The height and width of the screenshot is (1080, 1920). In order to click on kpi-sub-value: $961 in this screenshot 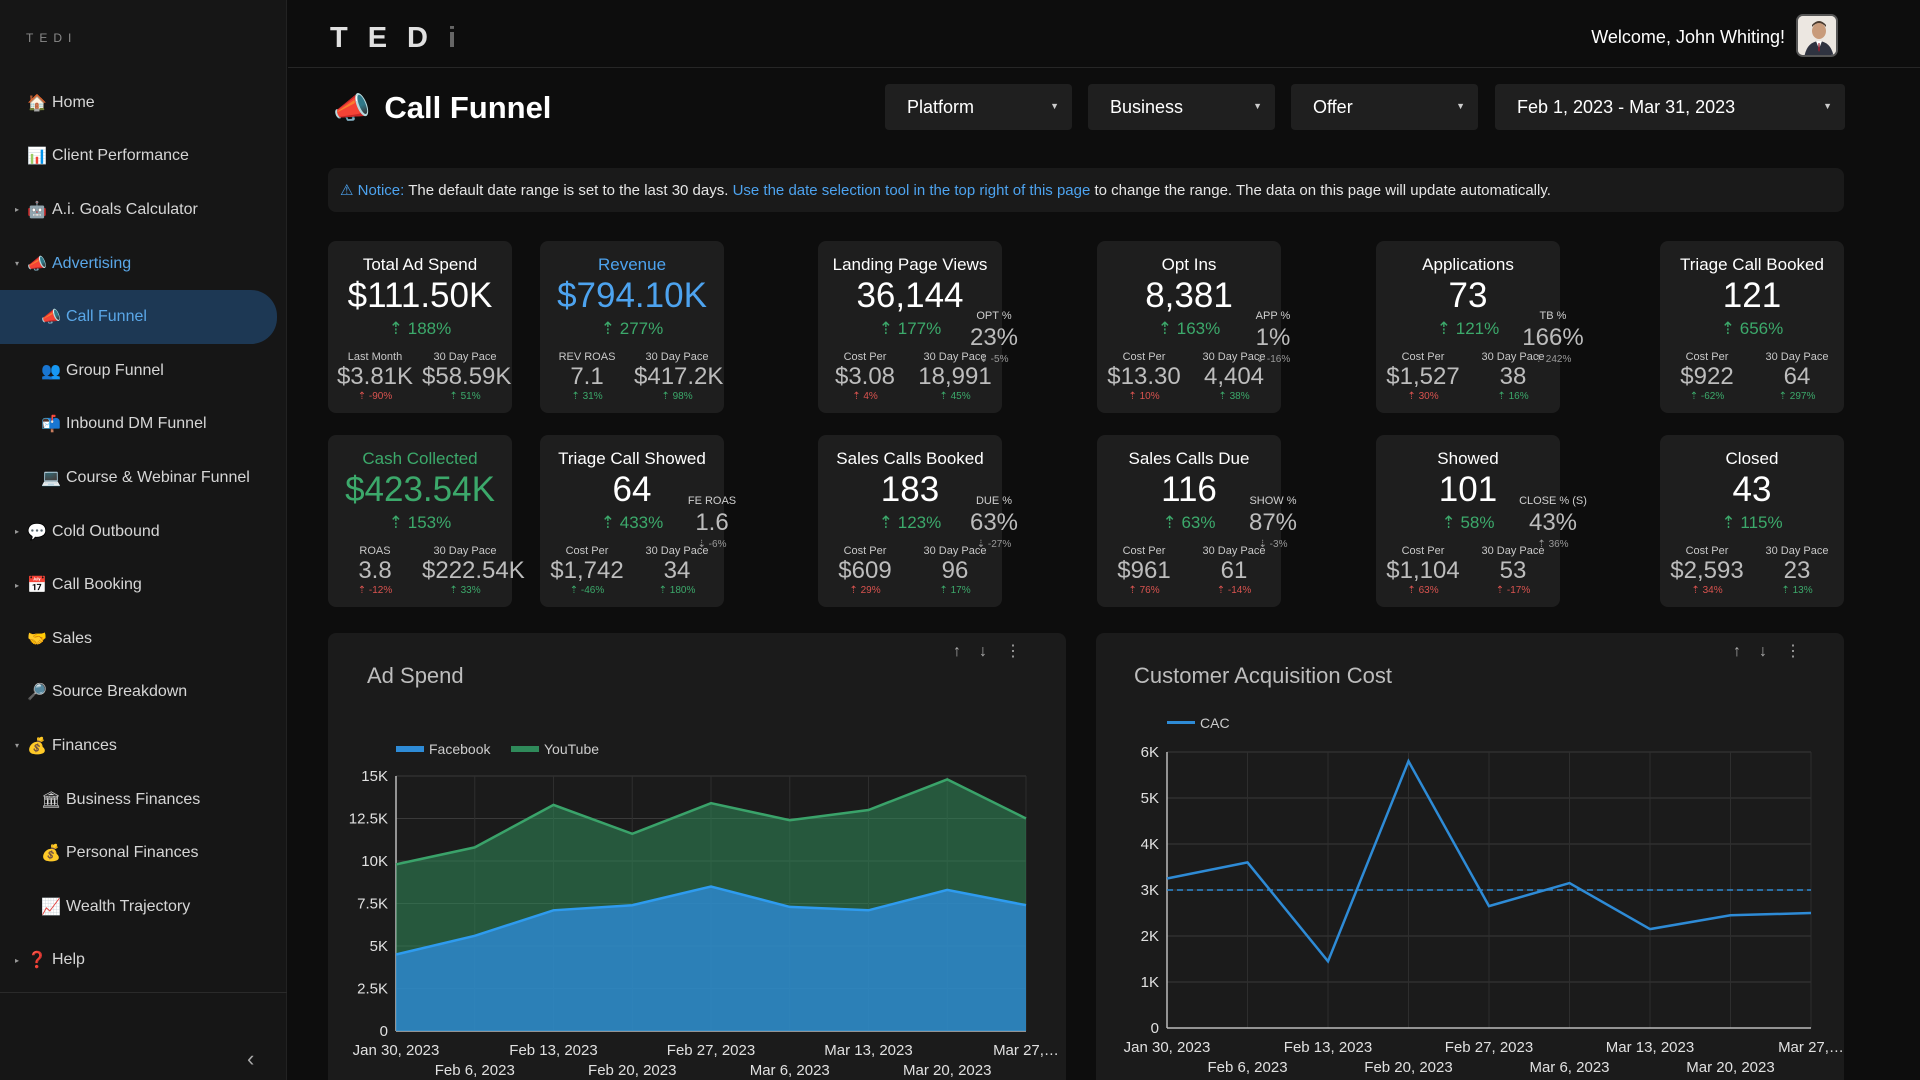, I will do `click(1144, 570)`.